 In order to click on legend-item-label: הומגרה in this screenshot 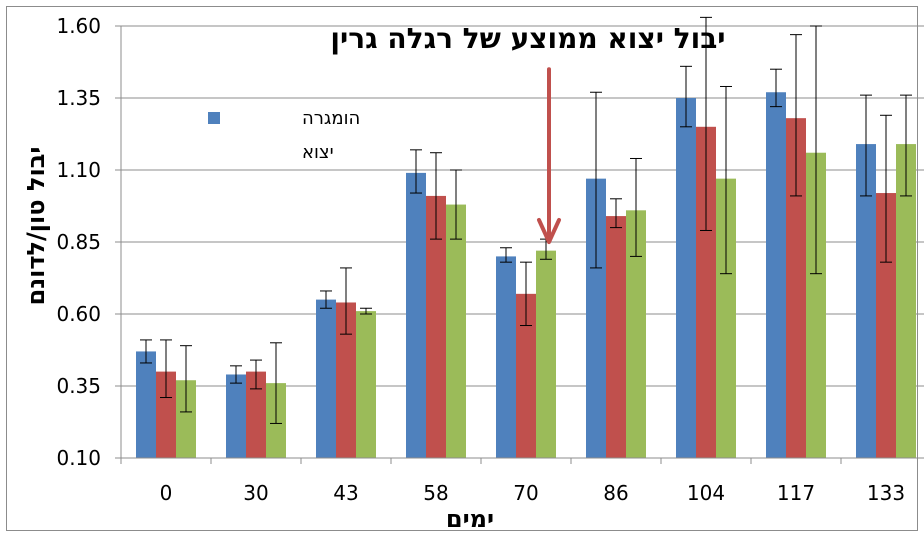, I will do `click(331, 118)`.